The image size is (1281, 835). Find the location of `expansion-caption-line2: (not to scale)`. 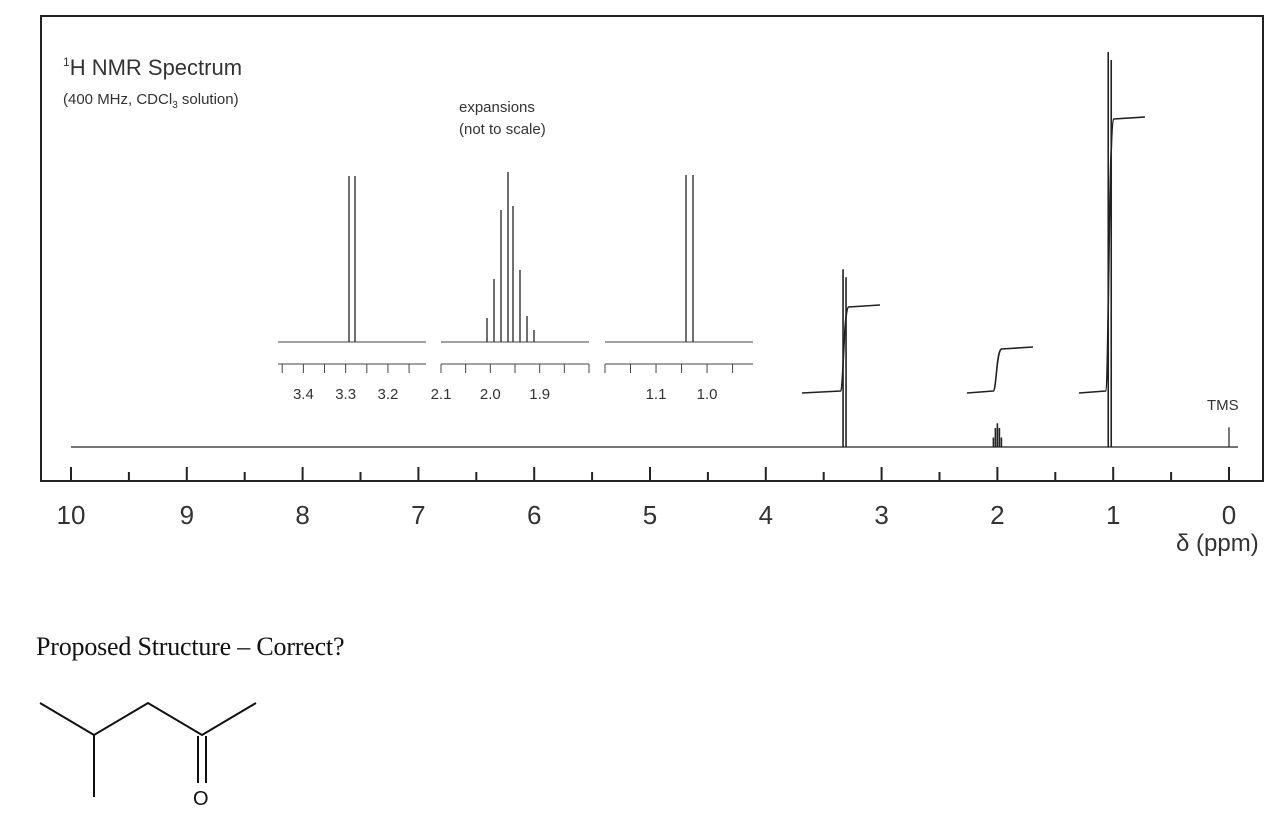

expansion-caption-line2: (not to scale) is located at coordinates (502, 129).